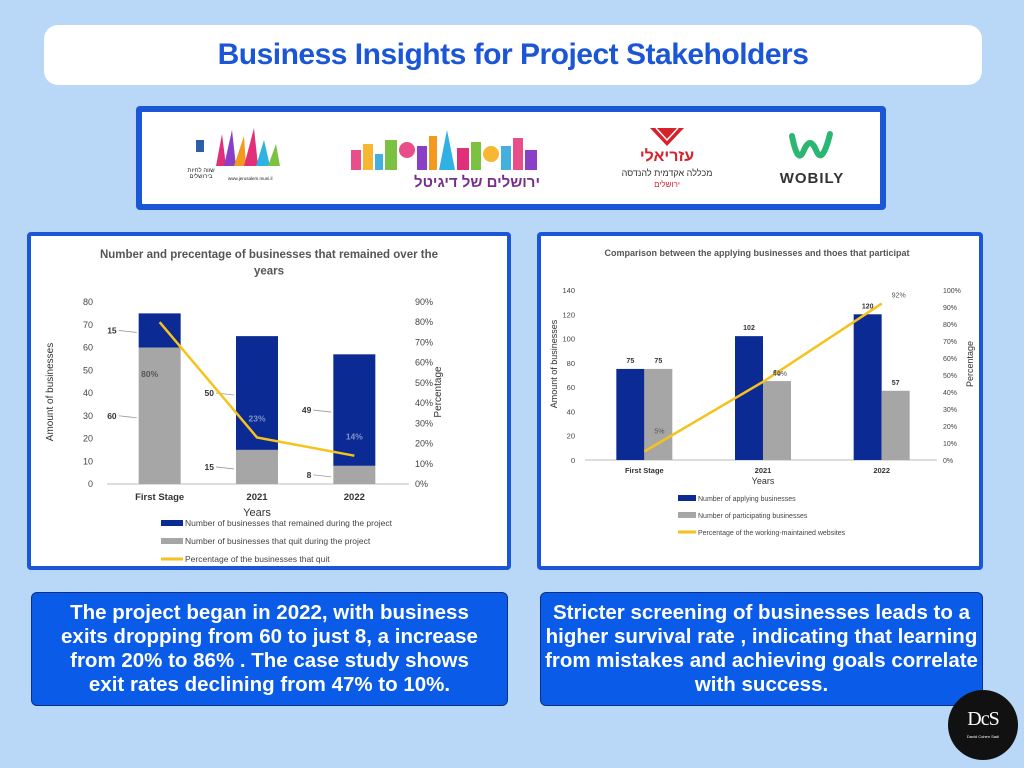 The width and height of the screenshot is (1024, 768). Describe the element at coordinates (354, 410) in the screenshot. I see `bar-remained` at that location.